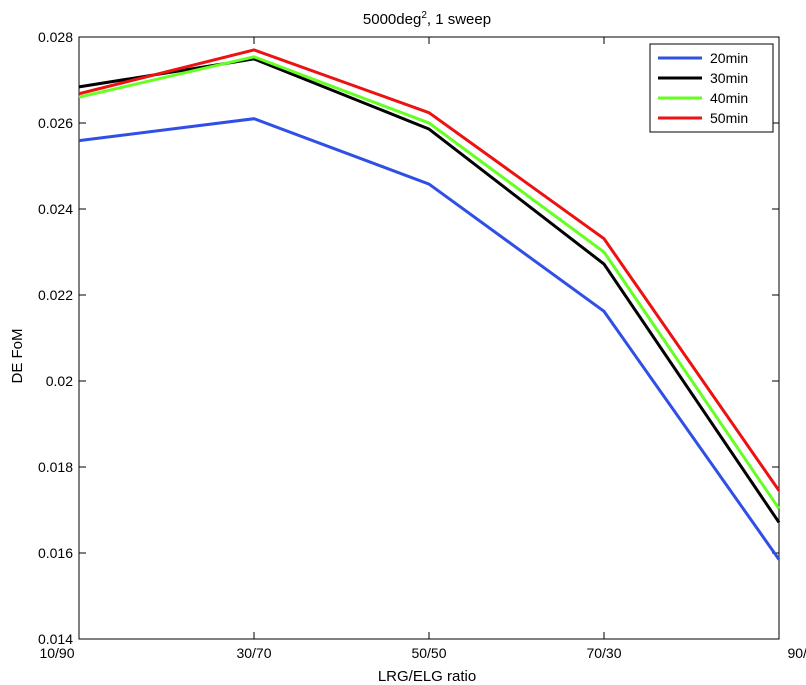 This screenshot has height=685, width=806. What do you see at coordinates (729, 118) in the screenshot?
I see `legend-label: 50min` at bounding box center [729, 118].